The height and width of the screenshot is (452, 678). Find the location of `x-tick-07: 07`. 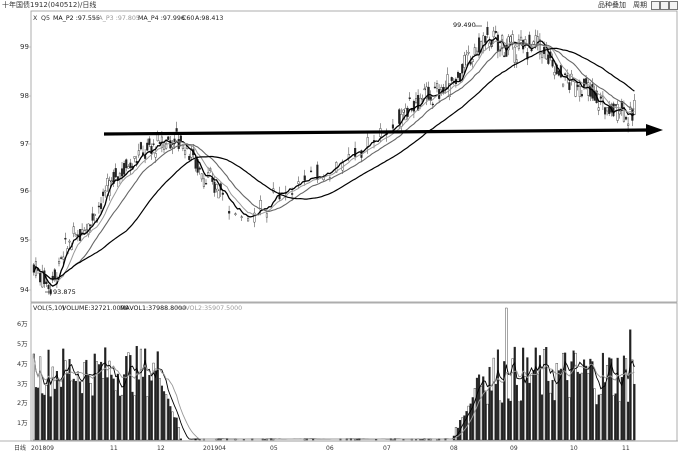

x-tick-07: 07 is located at coordinates (387, 448).